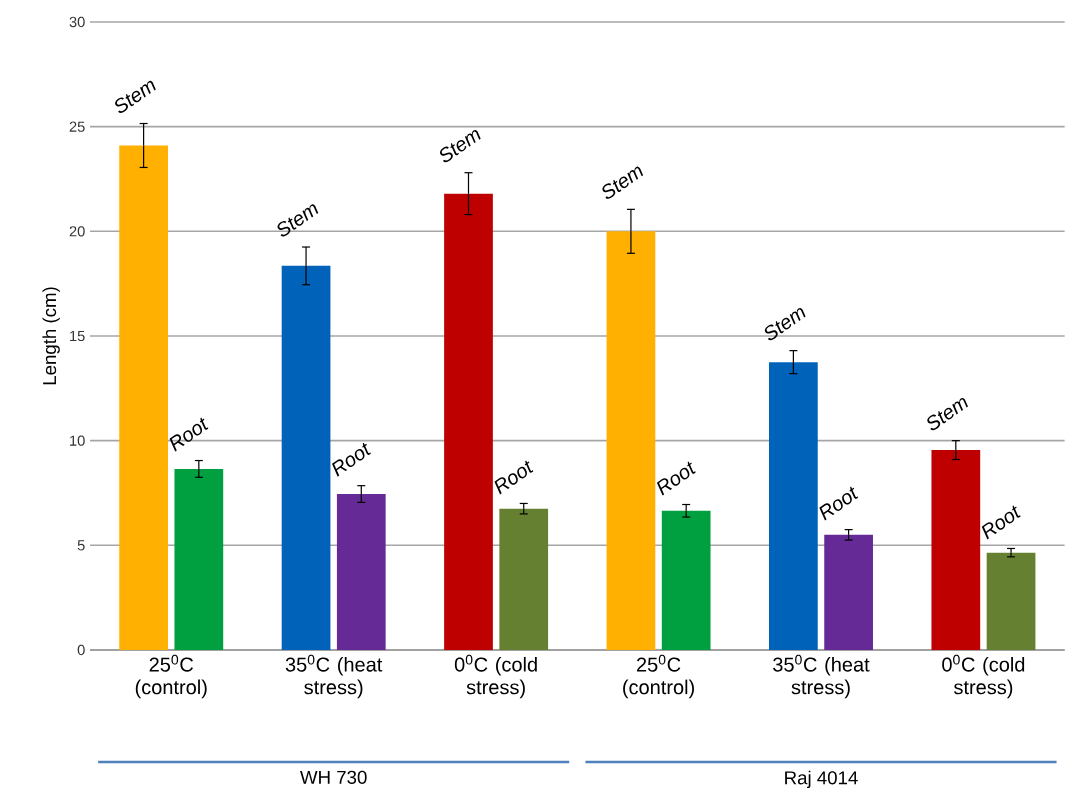 The width and height of the screenshot is (1074, 792). Describe the element at coordinates (77, 22) in the screenshot. I see `y-tick-label: 30` at that location.